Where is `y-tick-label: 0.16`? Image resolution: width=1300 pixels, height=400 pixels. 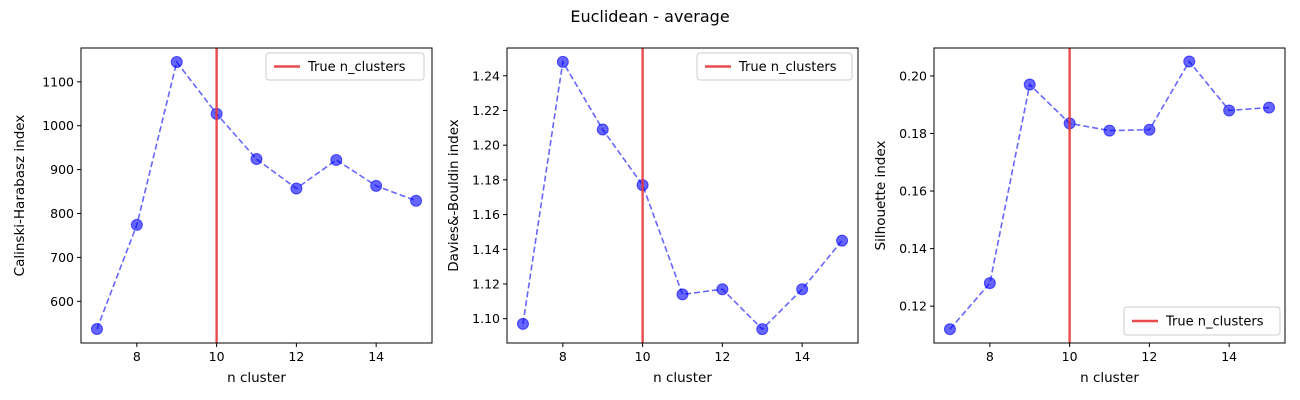
y-tick-label: 0.16 is located at coordinates (913, 191).